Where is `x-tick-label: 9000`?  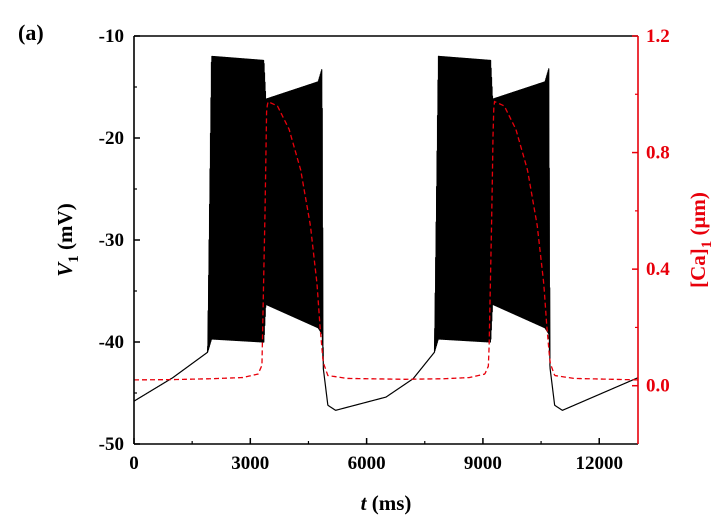 x-tick-label: 9000 is located at coordinates (483, 463).